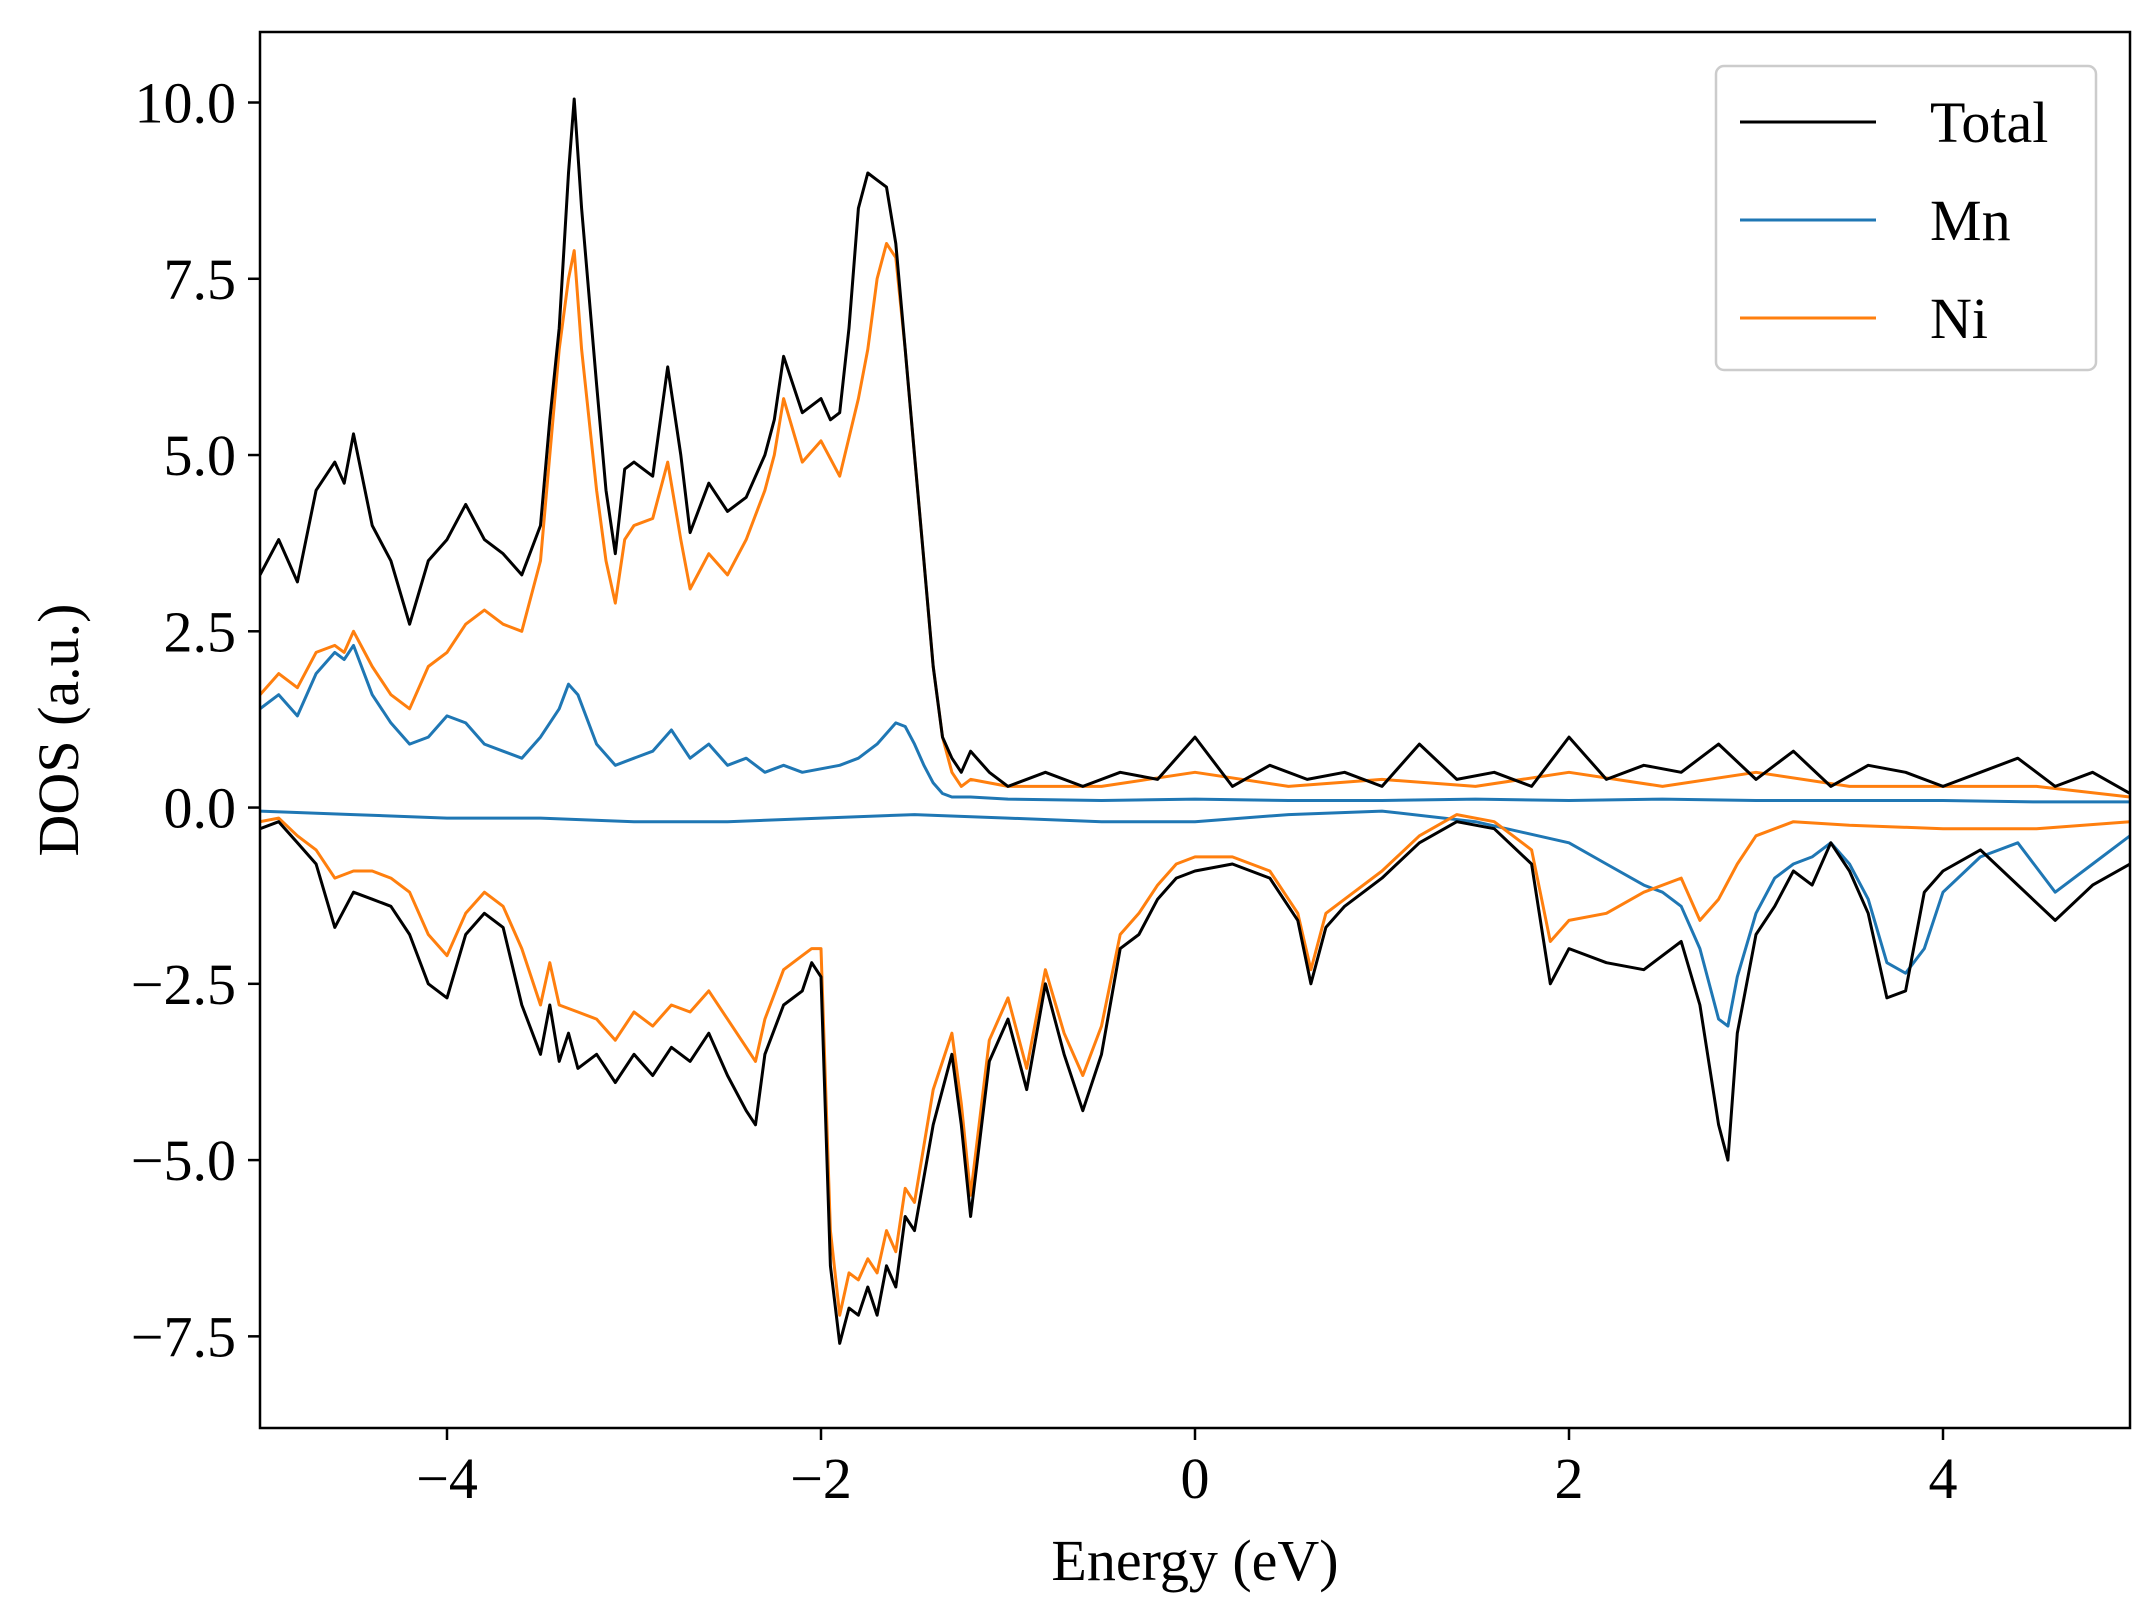 This screenshot has height=1617, width=2151. Describe the element at coordinates (1943, 1478) in the screenshot. I see `x-tick-label: 4` at that location.